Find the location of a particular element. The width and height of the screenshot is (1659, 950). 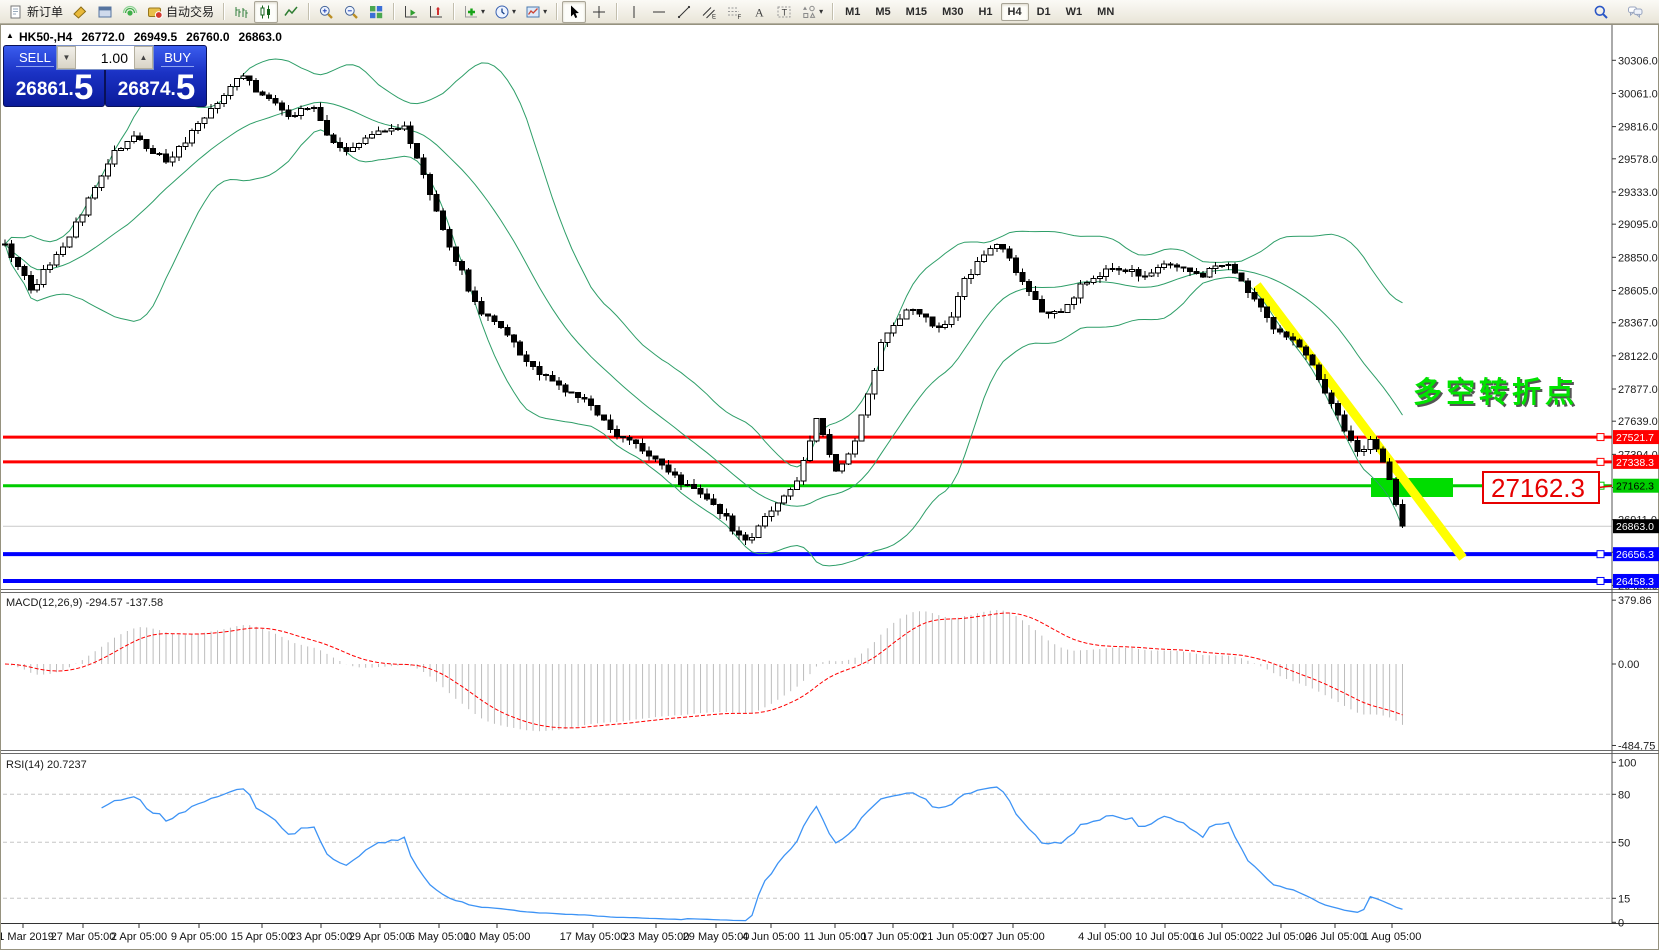

collapse-quote-panel-toggle: ▲ is located at coordinates (10, 35).